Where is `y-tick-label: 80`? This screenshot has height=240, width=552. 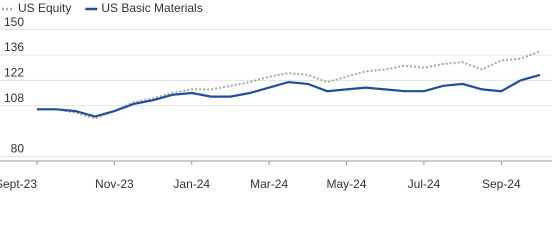 y-tick-label: 80 is located at coordinates (18, 149).